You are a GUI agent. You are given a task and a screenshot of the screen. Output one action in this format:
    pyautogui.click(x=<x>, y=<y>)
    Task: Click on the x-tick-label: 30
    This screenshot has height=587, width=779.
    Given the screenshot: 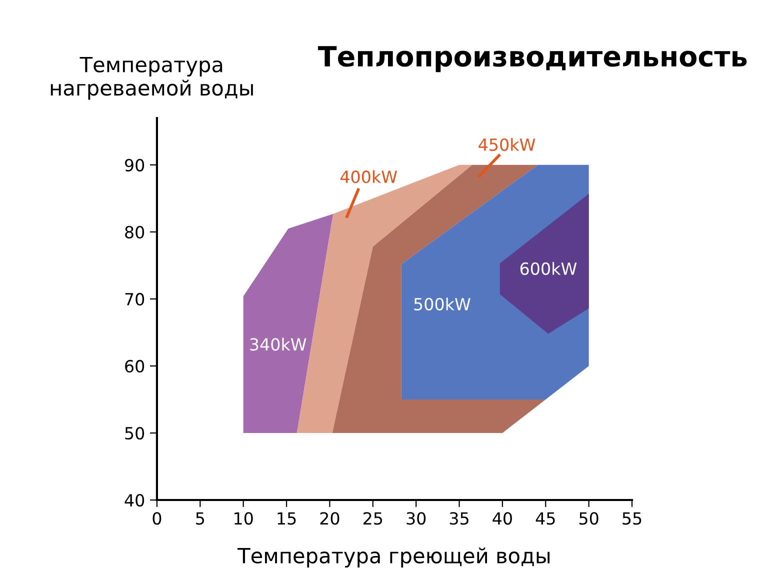 What is the action you would take?
    pyautogui.click(x=416, y=518)
    